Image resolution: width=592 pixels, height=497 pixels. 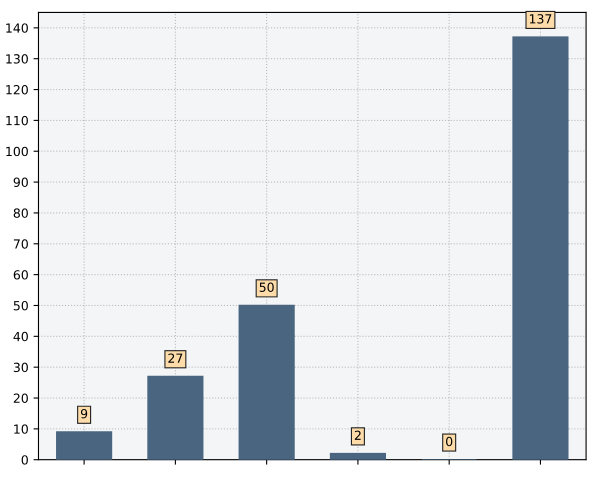 I want to click on y-tick-label: 140, so click(x=17, y=28).